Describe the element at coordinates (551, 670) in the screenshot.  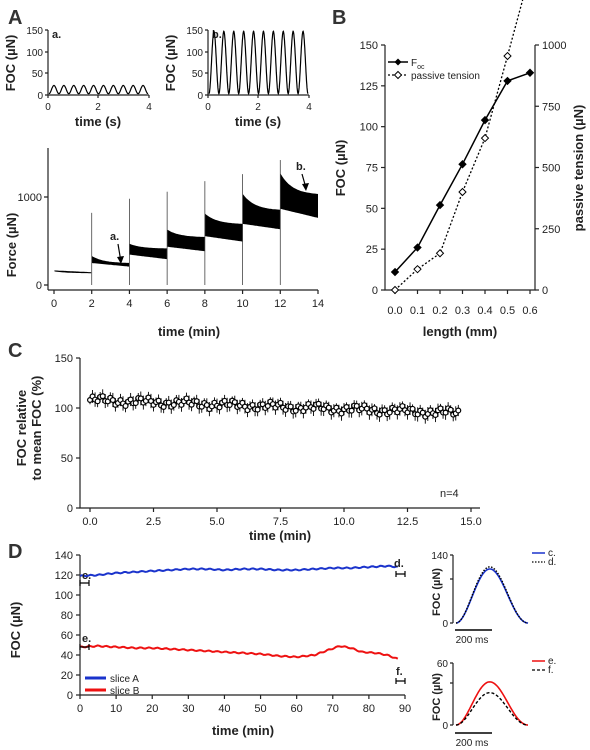
I see `legend-label-f: f.` at that location.